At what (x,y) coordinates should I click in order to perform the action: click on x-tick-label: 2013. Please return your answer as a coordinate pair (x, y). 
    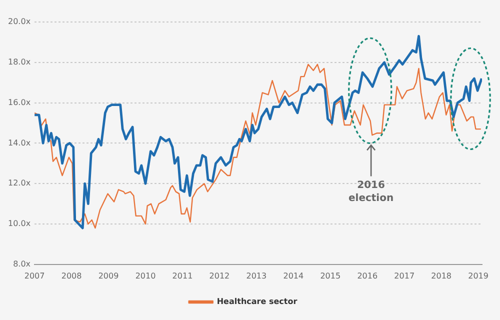
    Looking at the image, I should click on (256, 275).